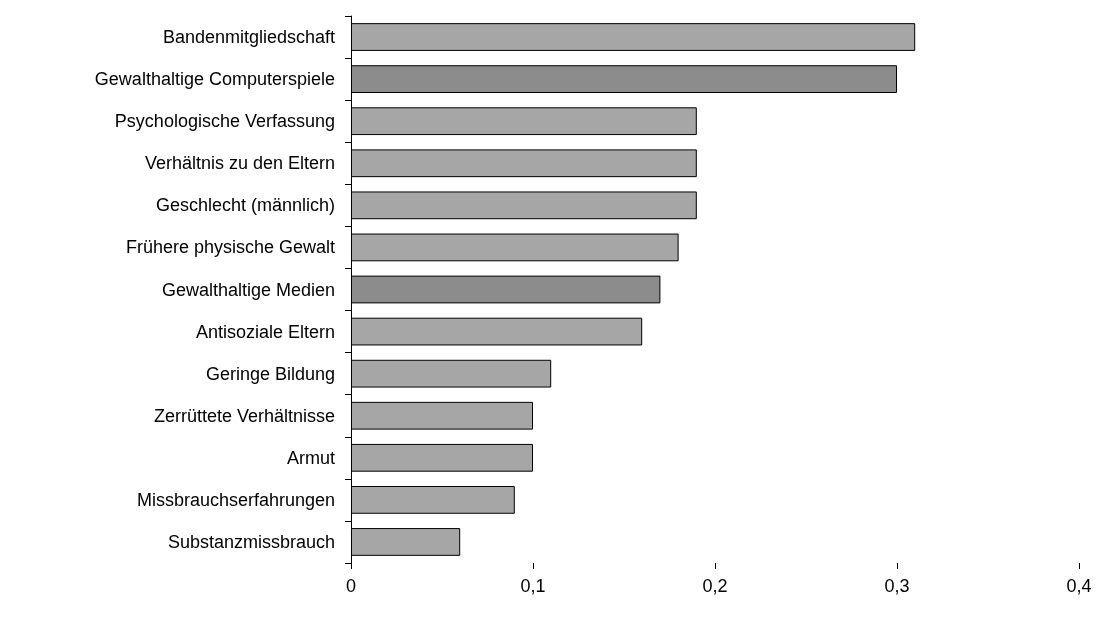  What do you see at coordinates (265, 331) in the screenshot?
I see `y-tick-label: Antisoziale Eltern` at bounding box center [265, 331].